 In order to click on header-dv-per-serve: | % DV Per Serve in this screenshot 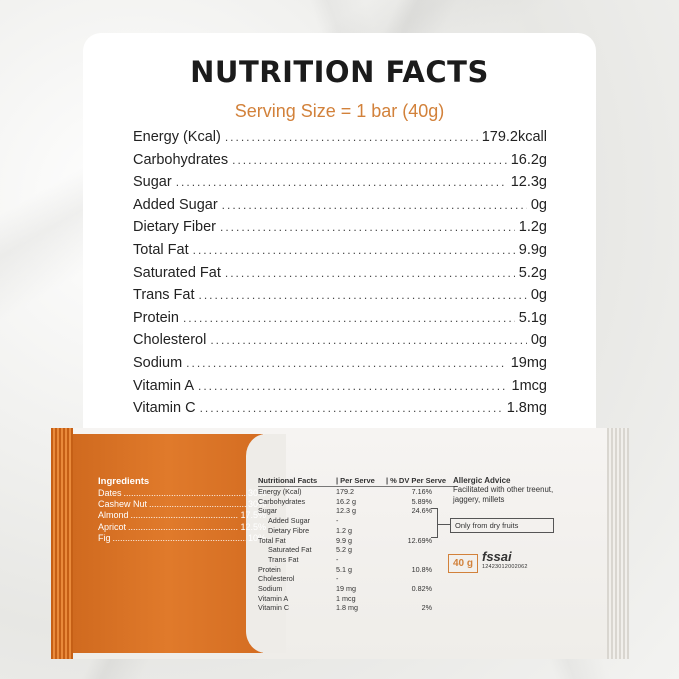, I will do `click(416, 480)`.